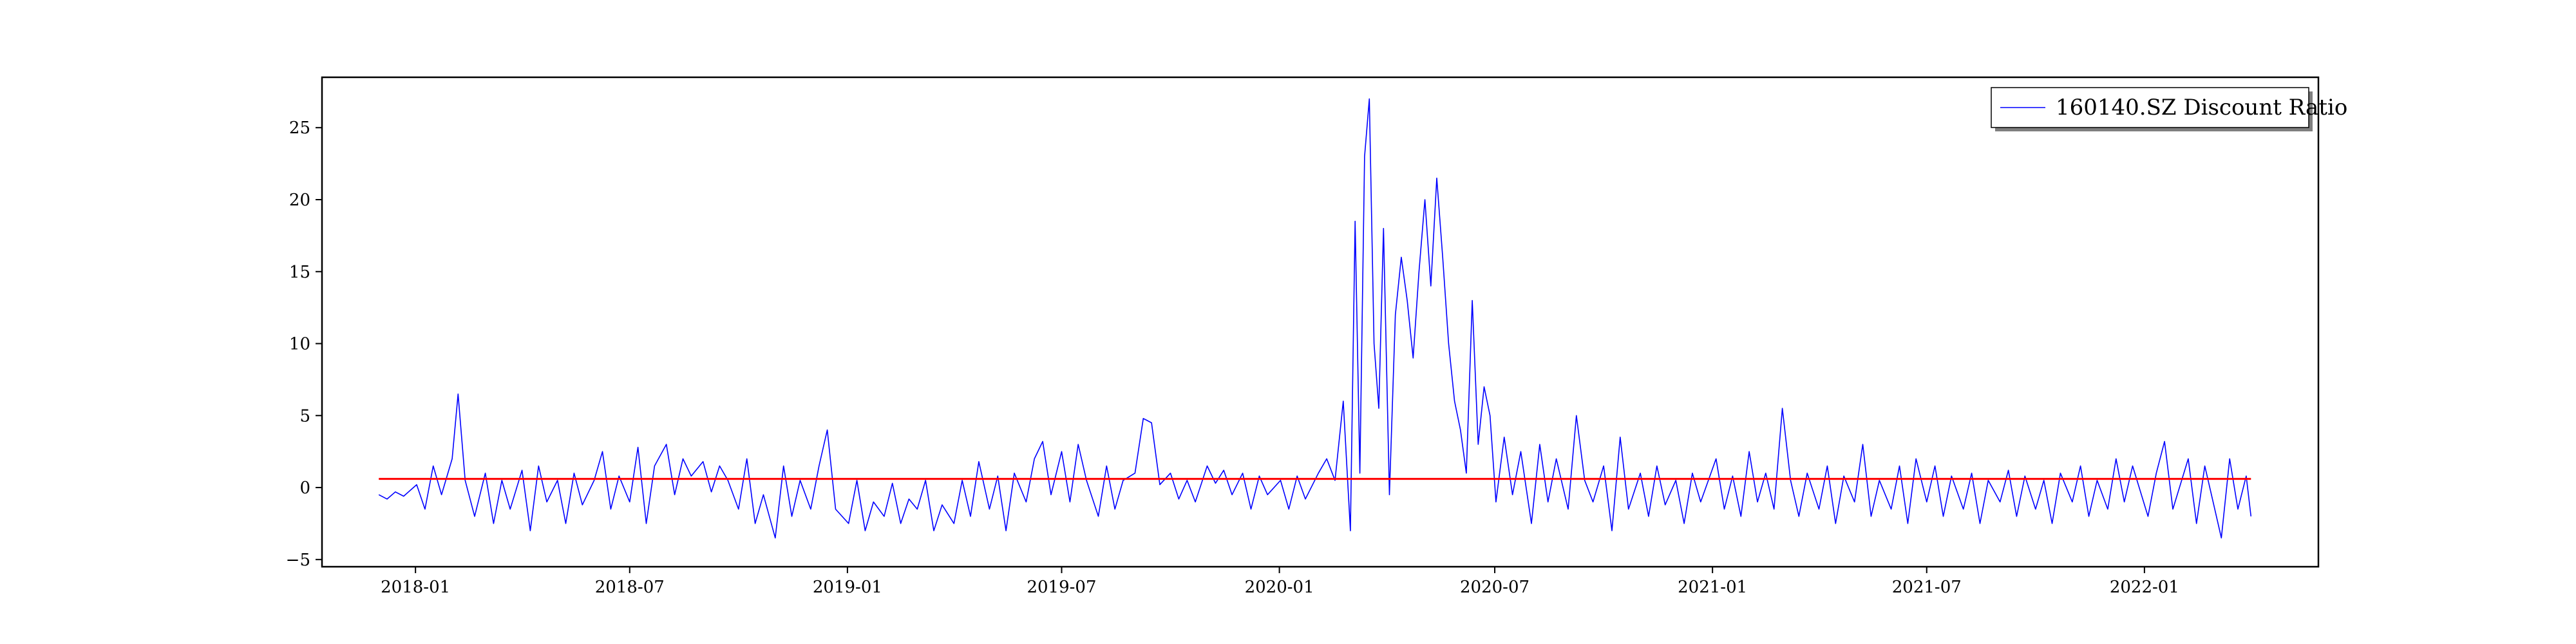 This screenshot has width=2576, height=644. What do you see at coordinates (298, 560) in the screenshot?
I see `y-tick-label: −5` at bounding box center [298, 560].